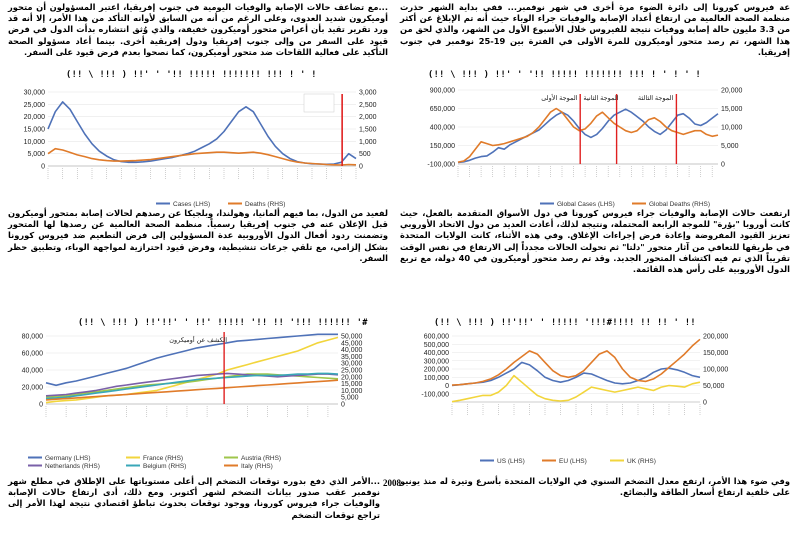 This screenshot has width=794, height=554. What do you see at coordinates (368, 117) in the screenshot?
I see `y-right-tick-label: 2,000` at bounding box center [368, 117].